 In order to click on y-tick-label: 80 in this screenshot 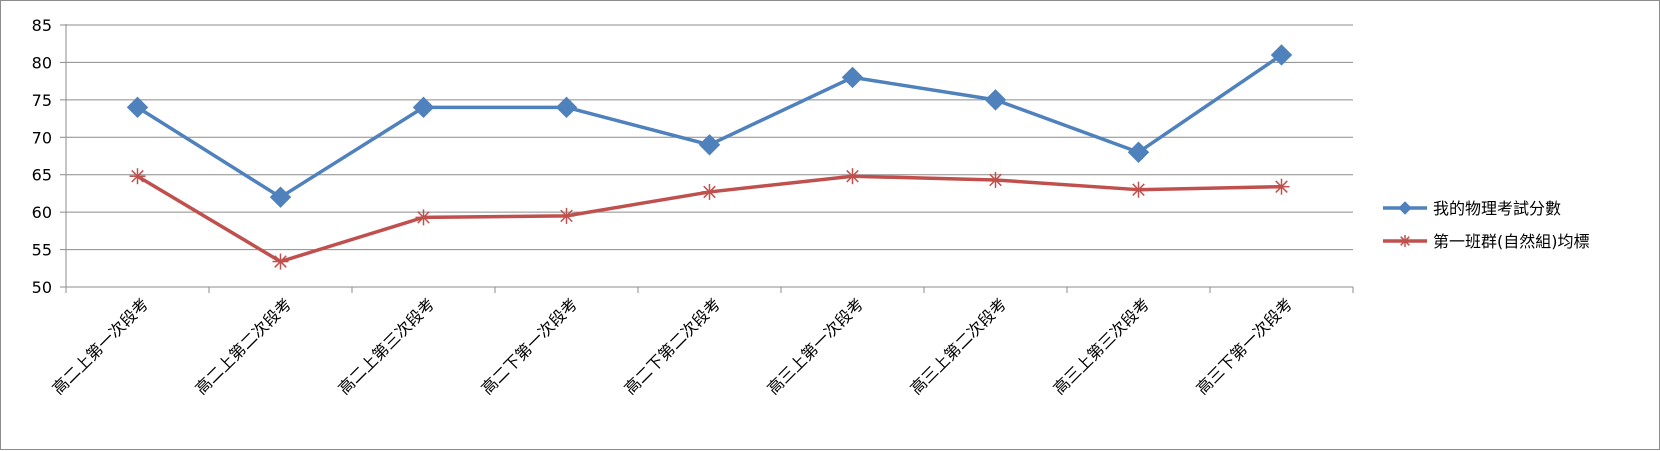, I will do `click(42, 62)`.